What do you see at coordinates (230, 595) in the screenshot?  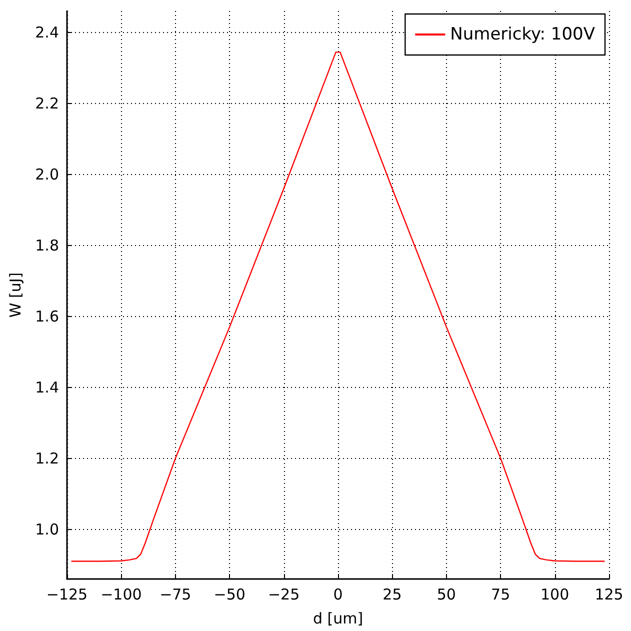 I see `x-tick-label: −50` at bounding box center [230, 595].